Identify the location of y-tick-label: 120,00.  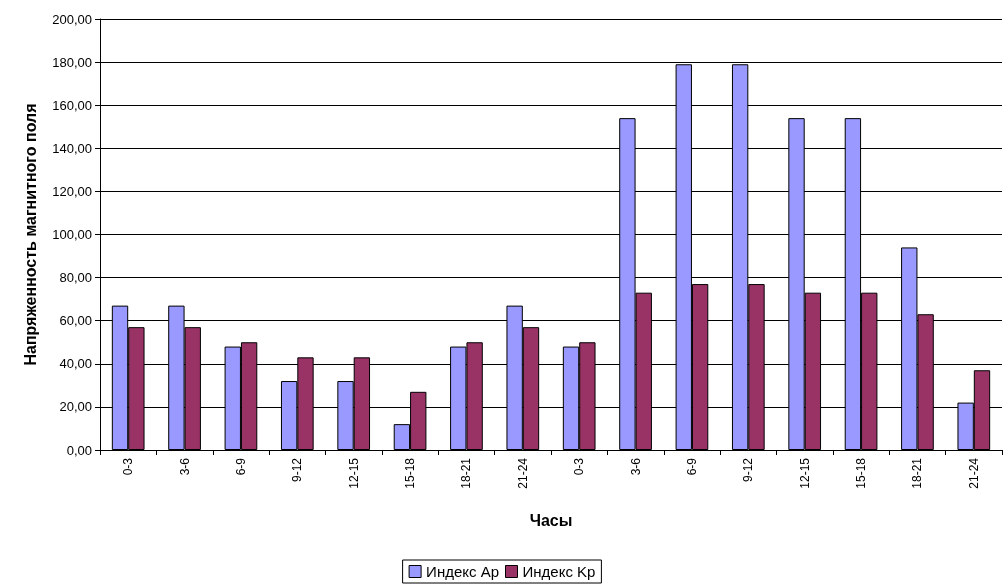
(72, 191).